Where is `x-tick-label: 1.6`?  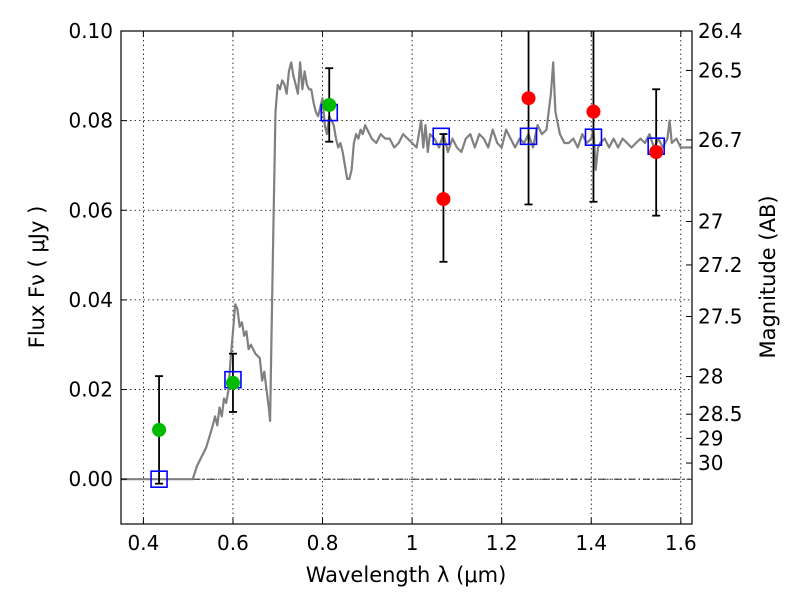
x-tick-label: 1.6 is located at coordinates (681, 543).